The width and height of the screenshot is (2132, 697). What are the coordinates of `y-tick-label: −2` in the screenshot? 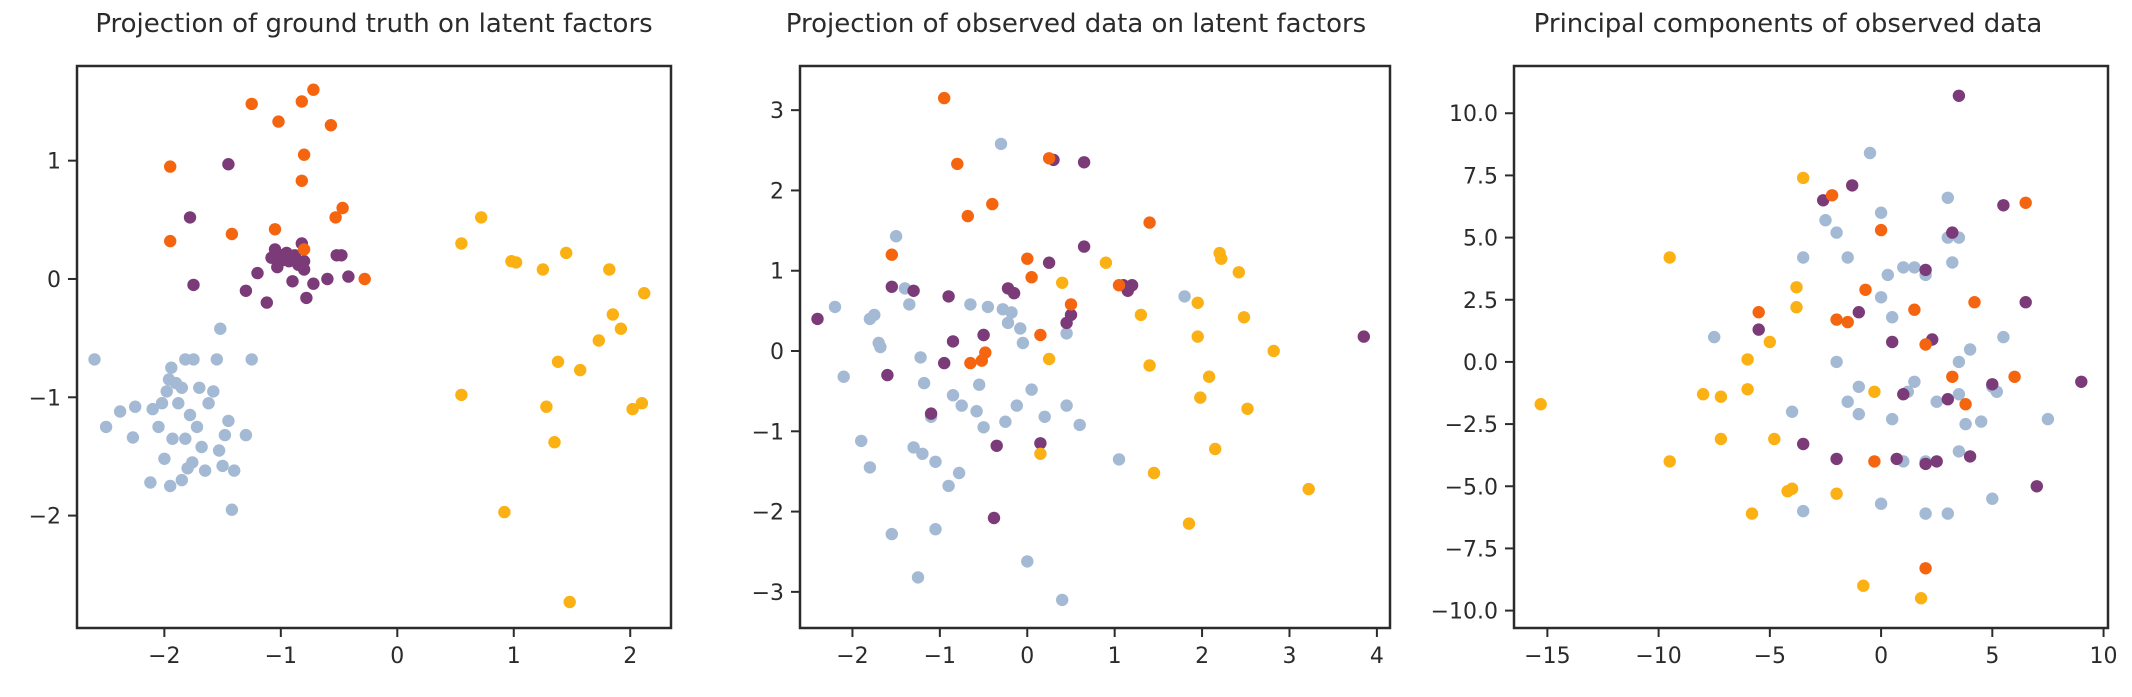 It's located at (768, 513).